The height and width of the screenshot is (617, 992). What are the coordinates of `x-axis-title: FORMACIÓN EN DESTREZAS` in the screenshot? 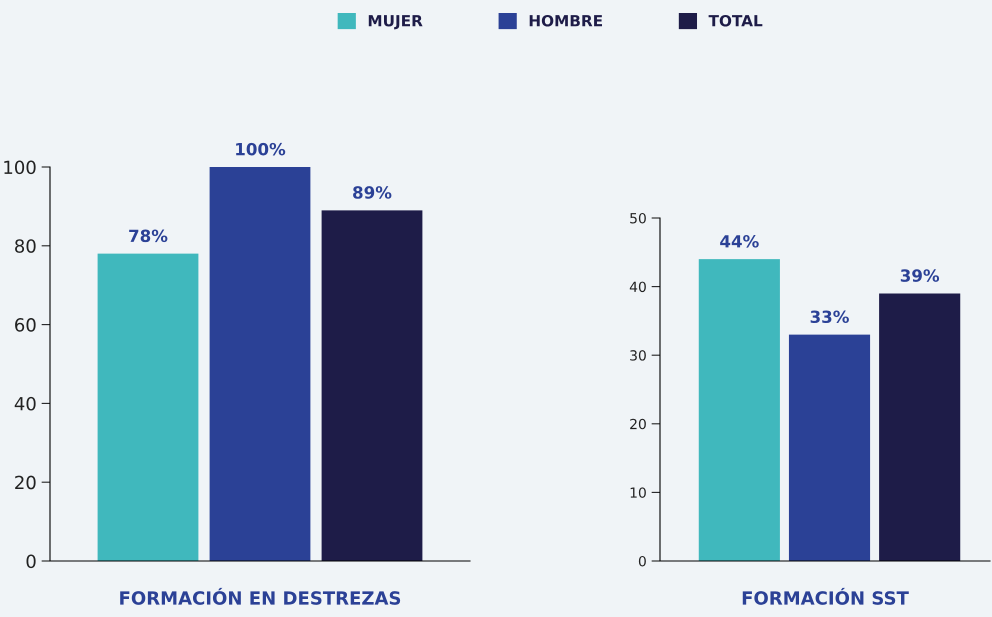 It's located at (260, 596).